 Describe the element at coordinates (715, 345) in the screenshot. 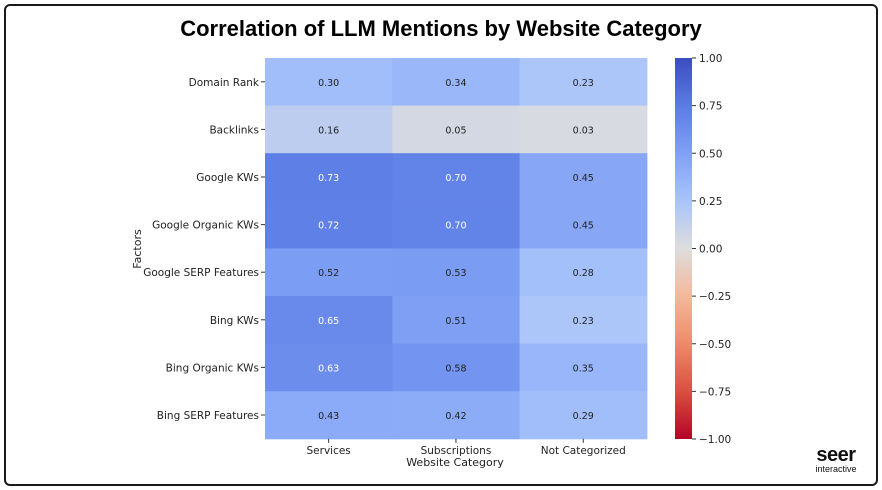

I see `colorbar-tick-label: −0.50` at that location.